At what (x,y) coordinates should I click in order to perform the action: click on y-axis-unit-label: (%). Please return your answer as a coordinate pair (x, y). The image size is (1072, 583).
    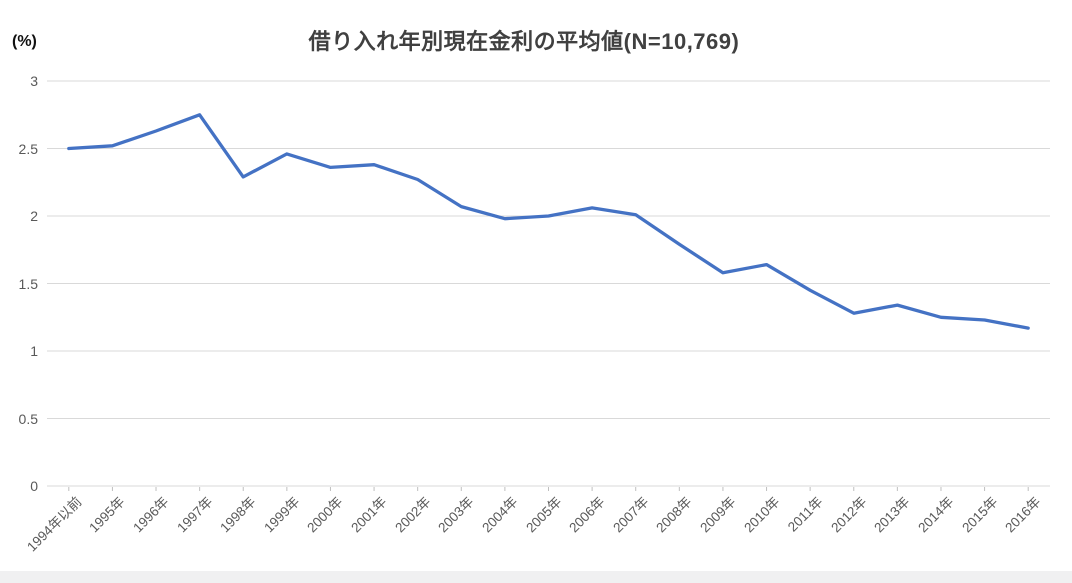
    Looking at the image, I should click on (24, 41).